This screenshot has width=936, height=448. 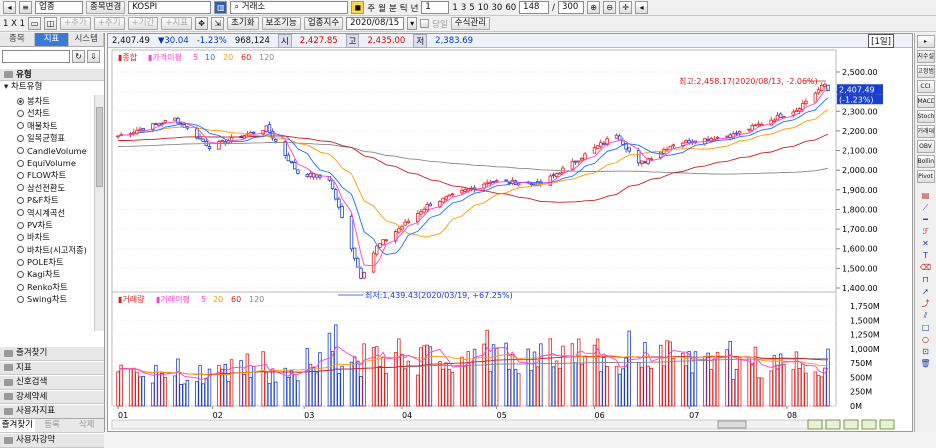 I want to click on layout-single-icon: ▭, so click(x=35, y=23).